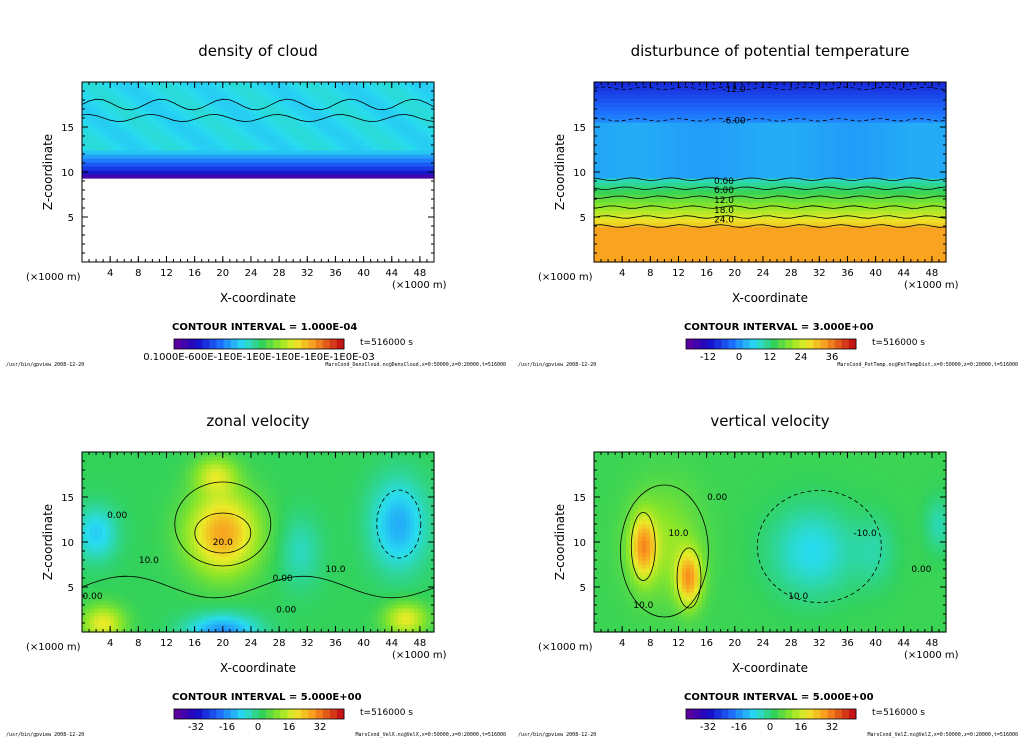 The height and width of the screenshot is (740, 1024). Describe the element at coordinates (258, 51) in the screenshot. I see `chart-title: density of cloud` at that location.